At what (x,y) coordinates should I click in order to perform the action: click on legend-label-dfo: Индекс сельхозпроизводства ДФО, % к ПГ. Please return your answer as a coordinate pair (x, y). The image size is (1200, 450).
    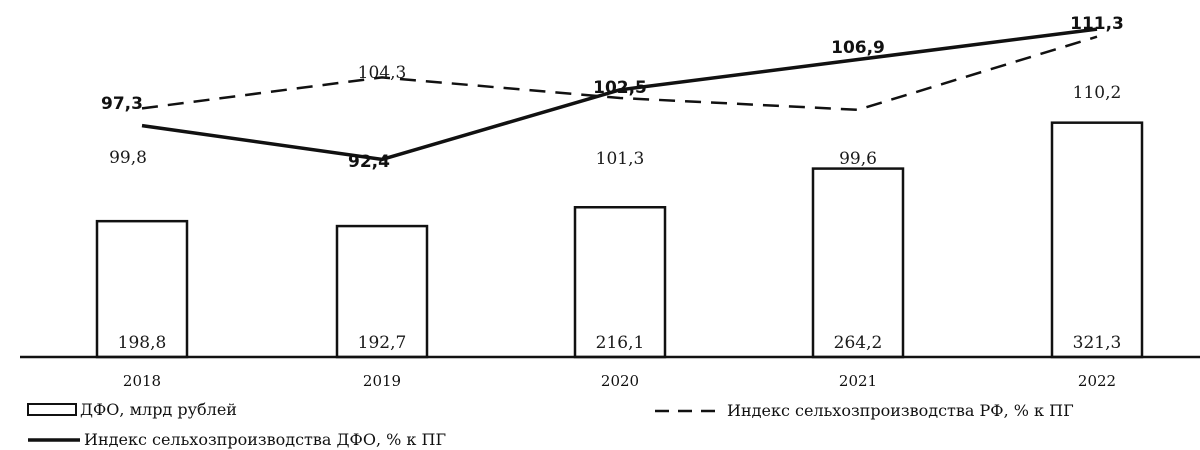
    Looking at the image, I should click on (265, 439).